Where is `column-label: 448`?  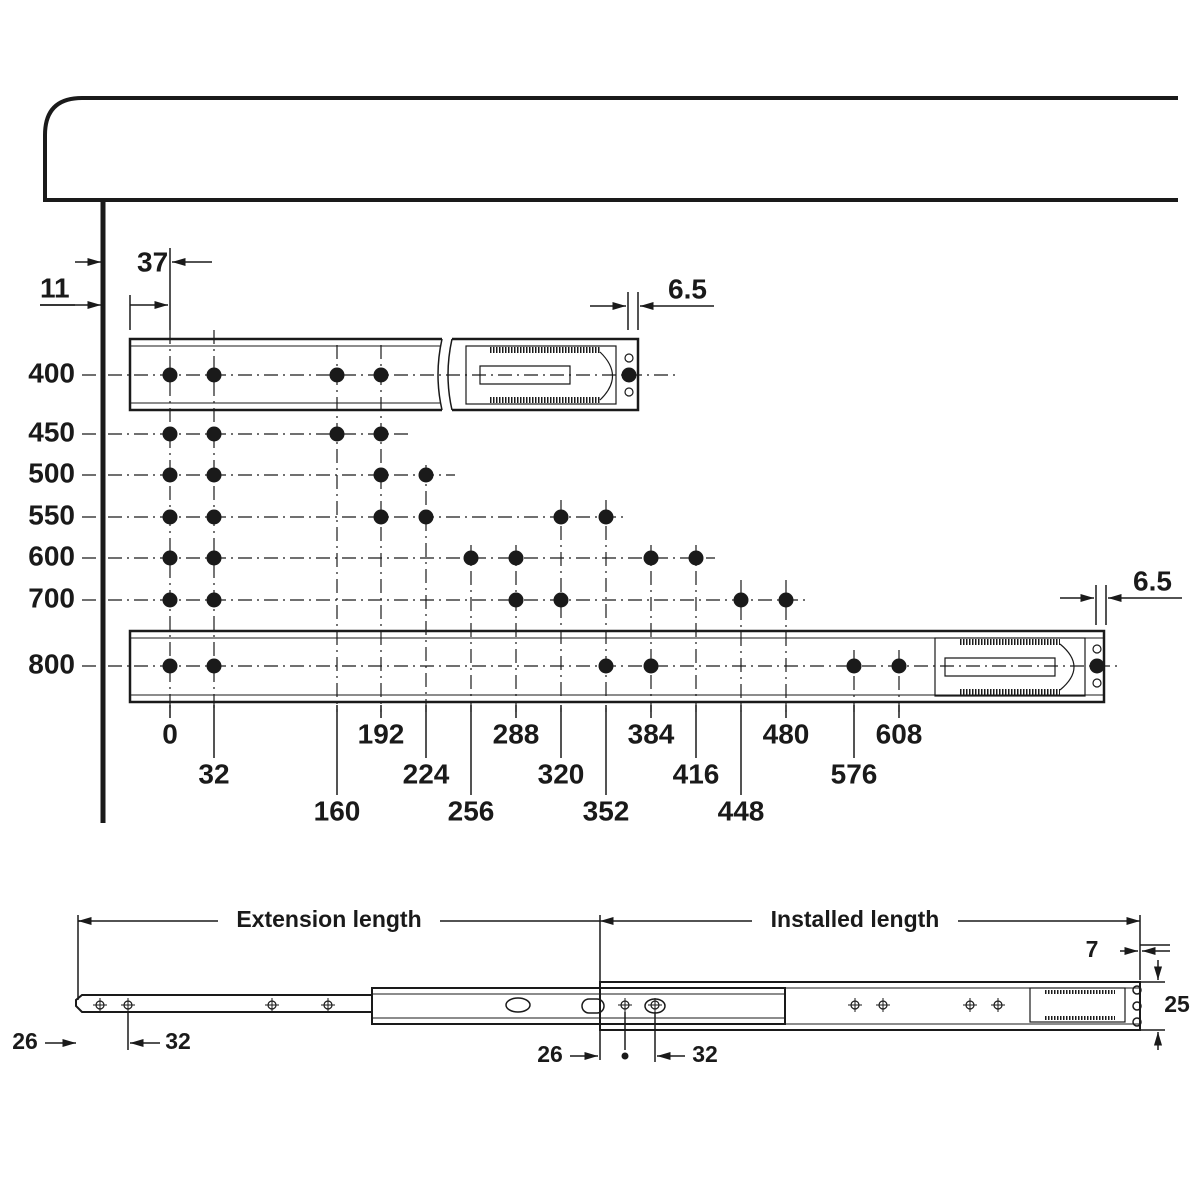 column-label: 448 is located at coordinates (741, 810).